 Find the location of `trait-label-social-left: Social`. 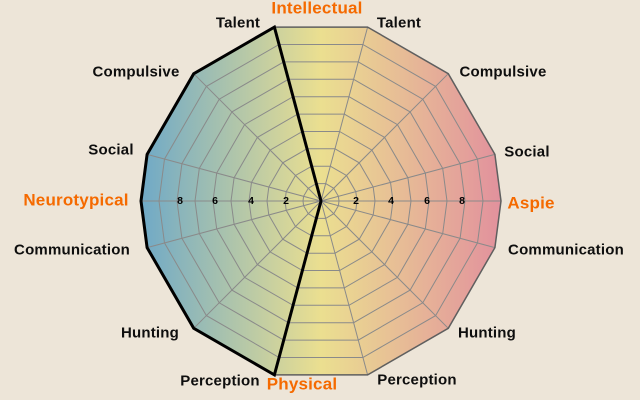

trait-label-social-left: Social is located at coordinates (111, 150).